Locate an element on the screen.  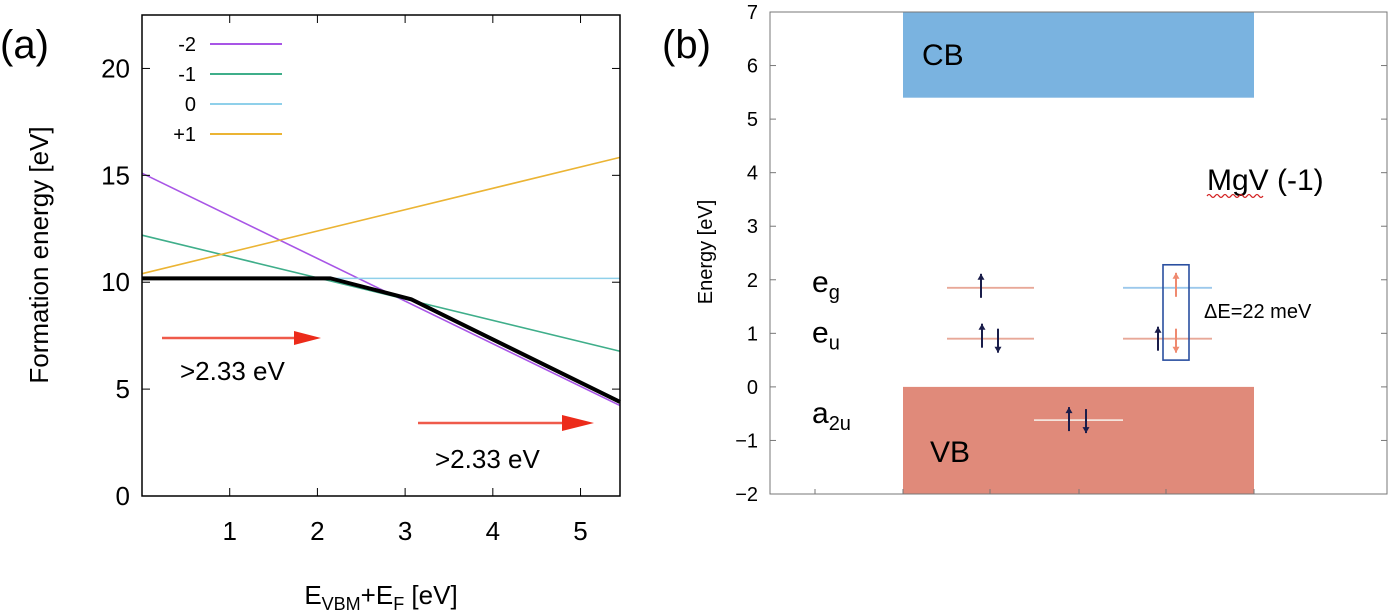
level-label-main-0: e is located at coordinates (820, 282).